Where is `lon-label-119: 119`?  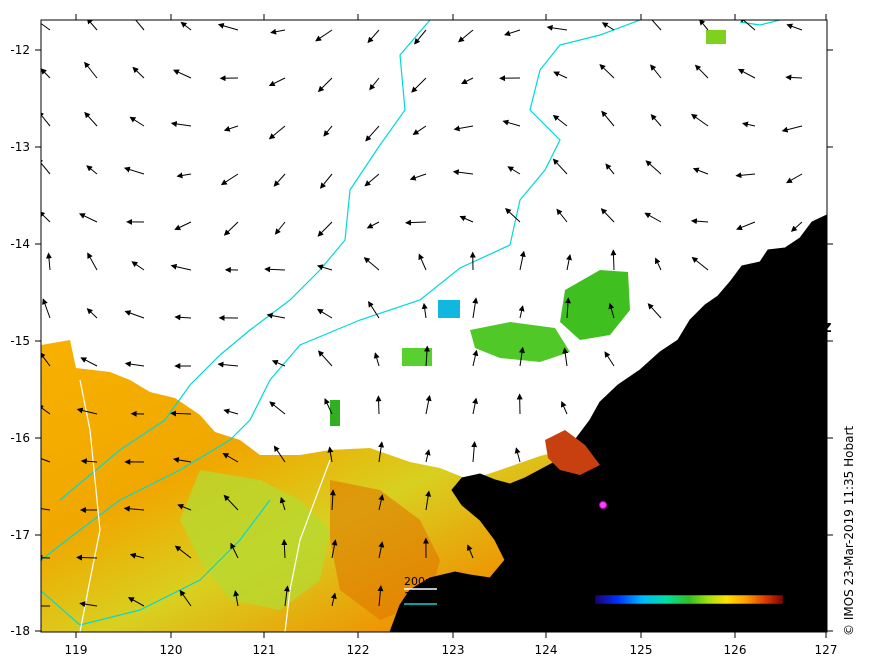 lon-label-119: 119 is located at coordinates (76, 650).